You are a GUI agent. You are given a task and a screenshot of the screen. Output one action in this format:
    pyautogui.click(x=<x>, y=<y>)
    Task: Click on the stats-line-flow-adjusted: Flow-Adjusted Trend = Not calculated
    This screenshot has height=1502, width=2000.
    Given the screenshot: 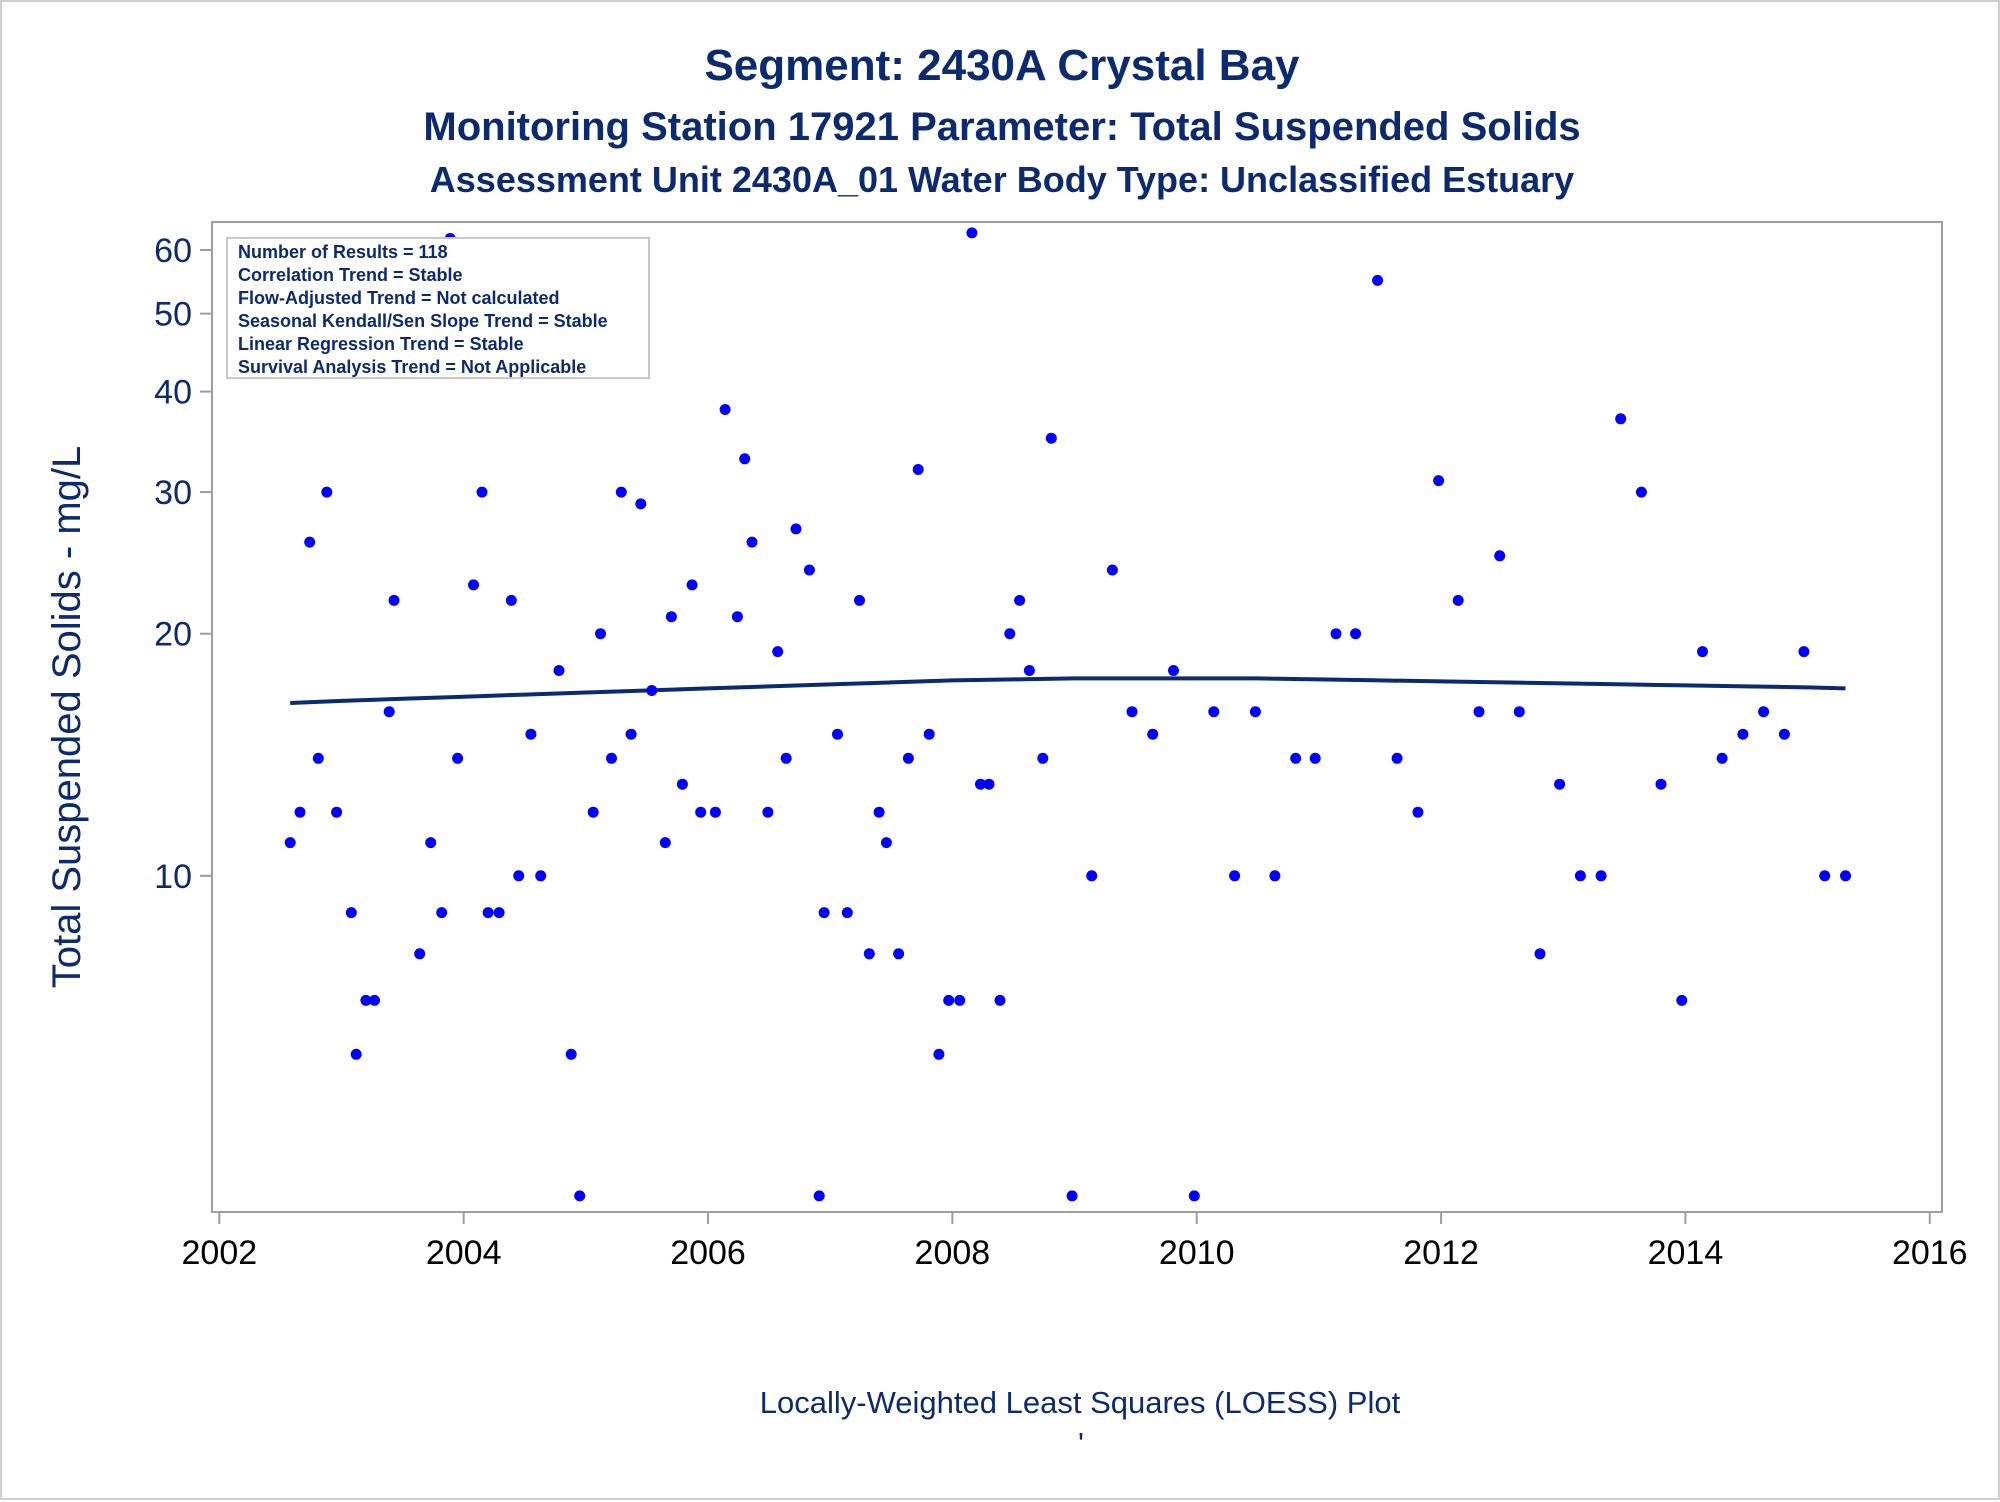 What is the action you would take?
    pyautogui.click(x=399, y=298)
    